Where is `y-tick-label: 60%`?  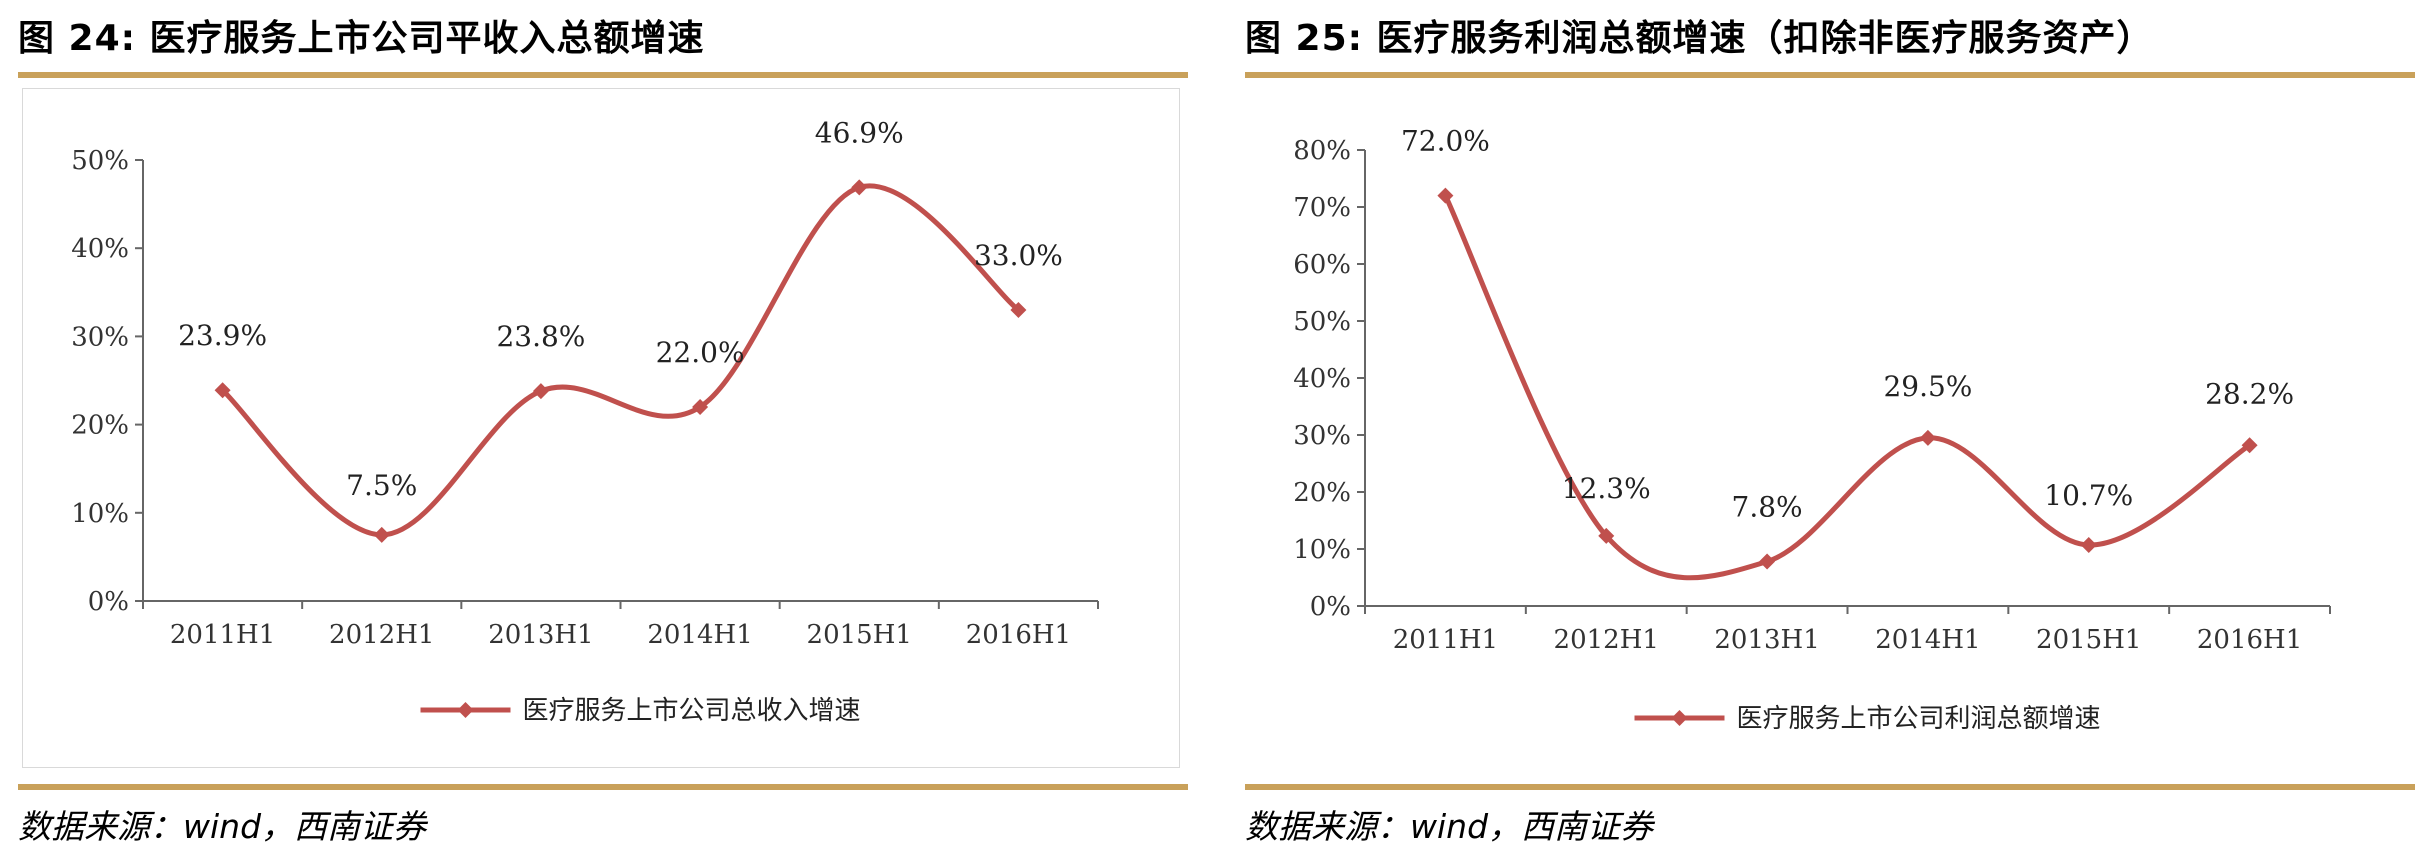 y-tick-label: 60% is located at coordinates (1322, 265).